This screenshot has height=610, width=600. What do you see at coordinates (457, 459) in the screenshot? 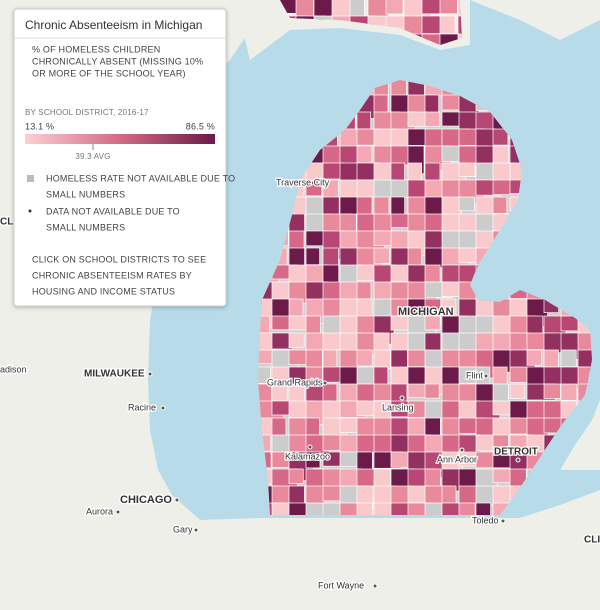
I see `city-label: Ann Arbor` at bounding box center [457, 459].